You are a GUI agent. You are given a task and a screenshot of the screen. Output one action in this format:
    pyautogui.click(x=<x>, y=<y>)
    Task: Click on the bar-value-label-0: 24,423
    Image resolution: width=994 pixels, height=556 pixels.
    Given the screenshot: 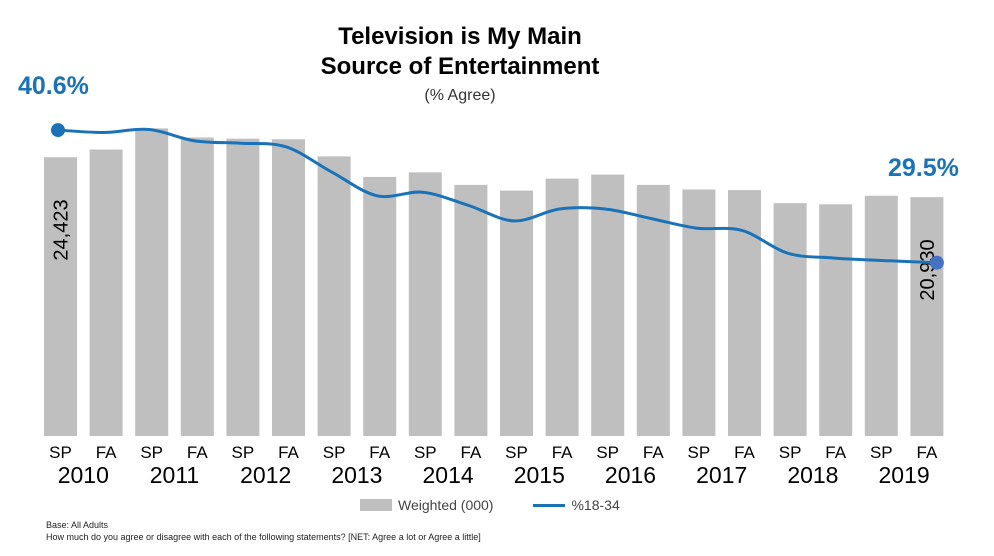 What is the action you would take?
    pyautogui.click(x=62, y=229)
    